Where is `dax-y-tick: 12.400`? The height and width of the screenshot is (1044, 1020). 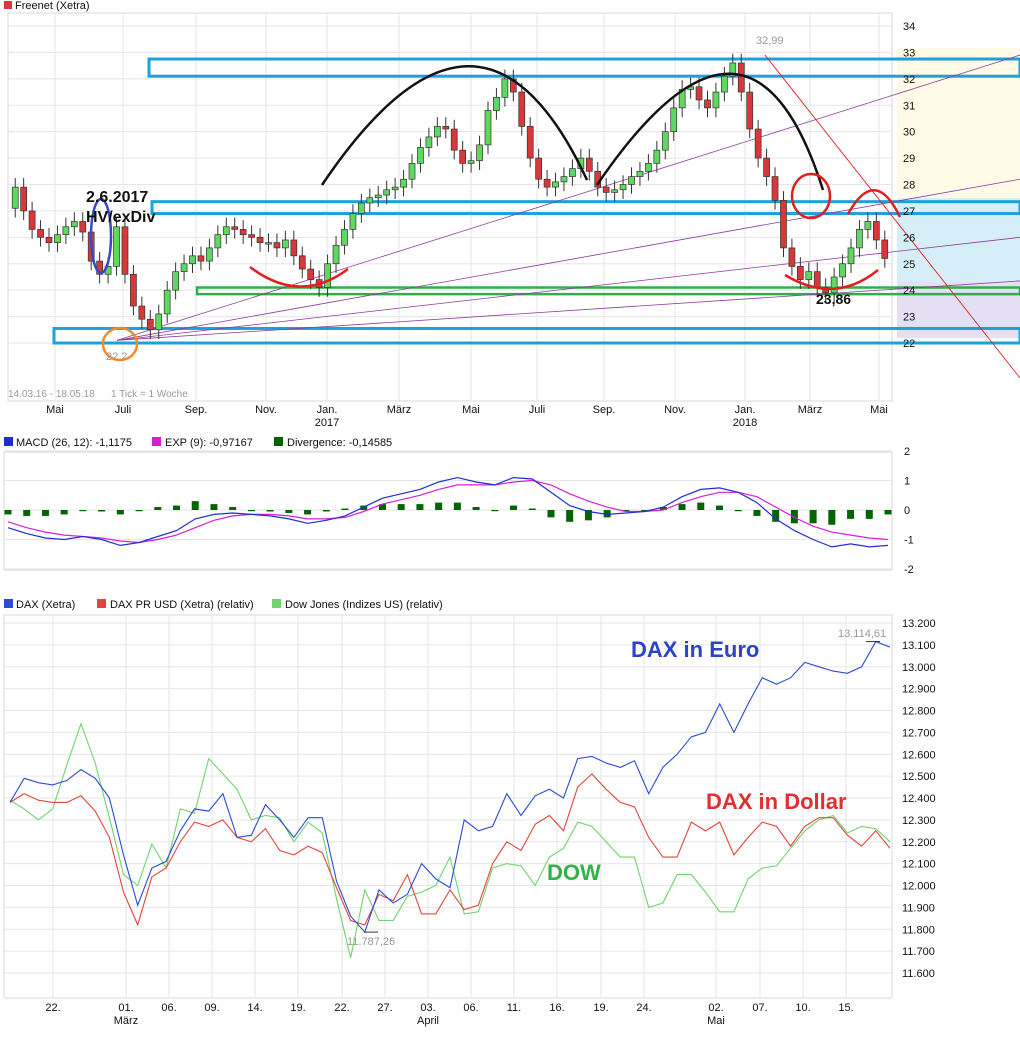
dax-y-tick: 12.400 is located at coordinates (919, 799).